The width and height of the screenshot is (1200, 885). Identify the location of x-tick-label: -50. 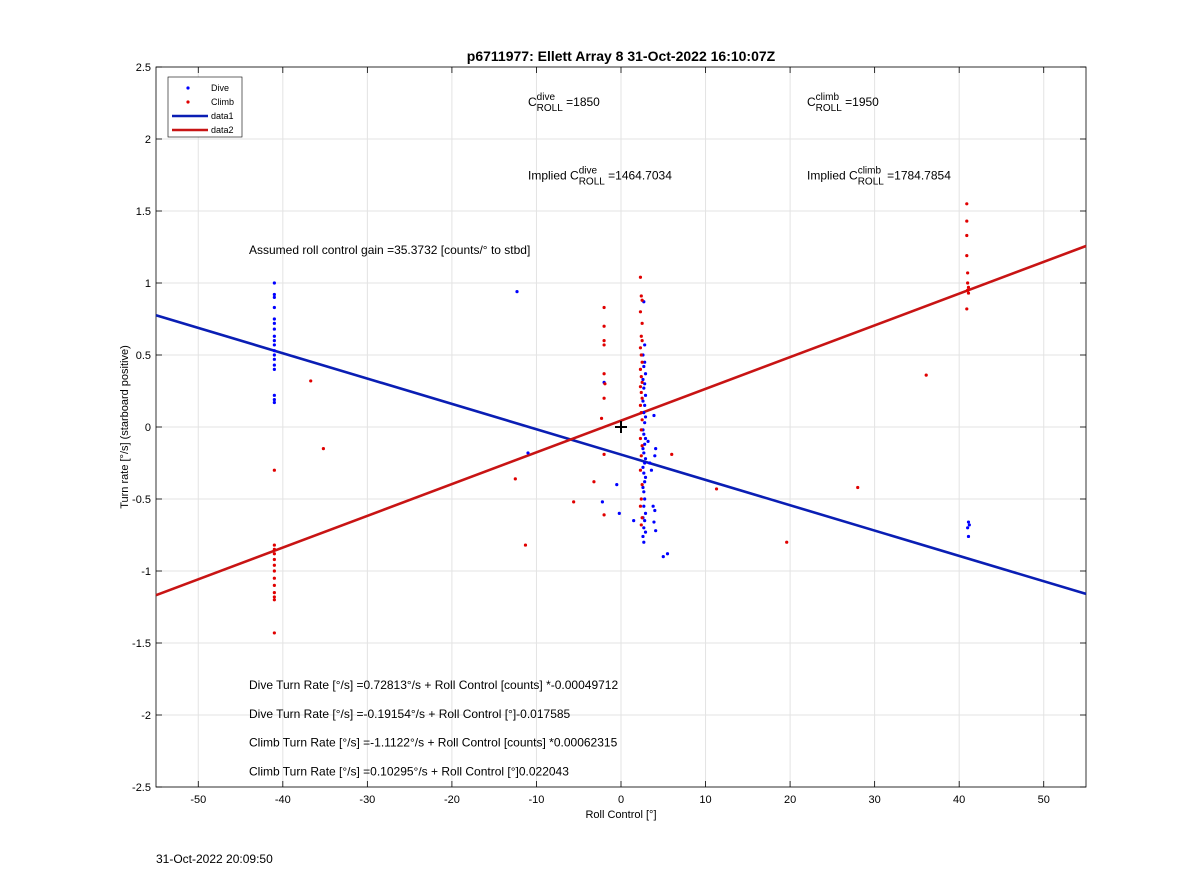
(198, 800).